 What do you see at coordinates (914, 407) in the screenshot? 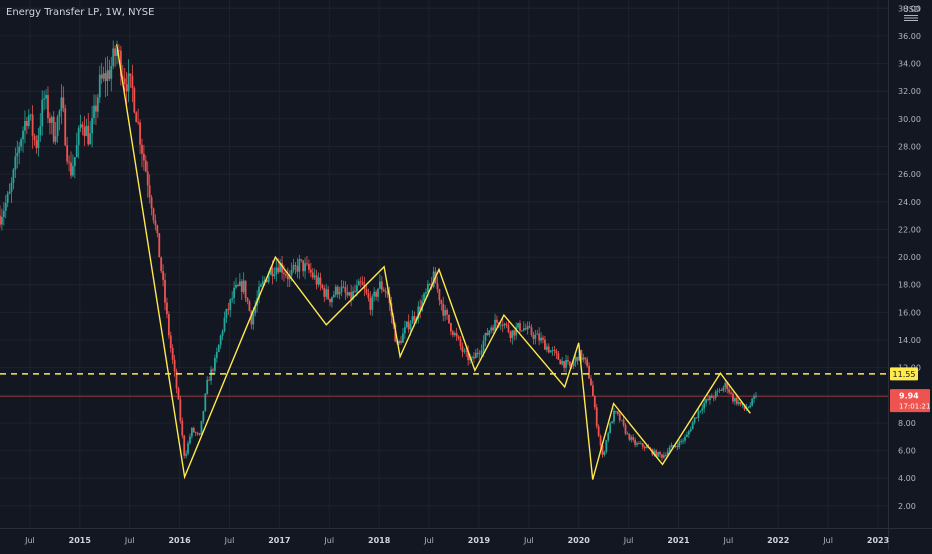
I see `bar-countdown-label: 17:01:21` at bounding box center [914, 407].